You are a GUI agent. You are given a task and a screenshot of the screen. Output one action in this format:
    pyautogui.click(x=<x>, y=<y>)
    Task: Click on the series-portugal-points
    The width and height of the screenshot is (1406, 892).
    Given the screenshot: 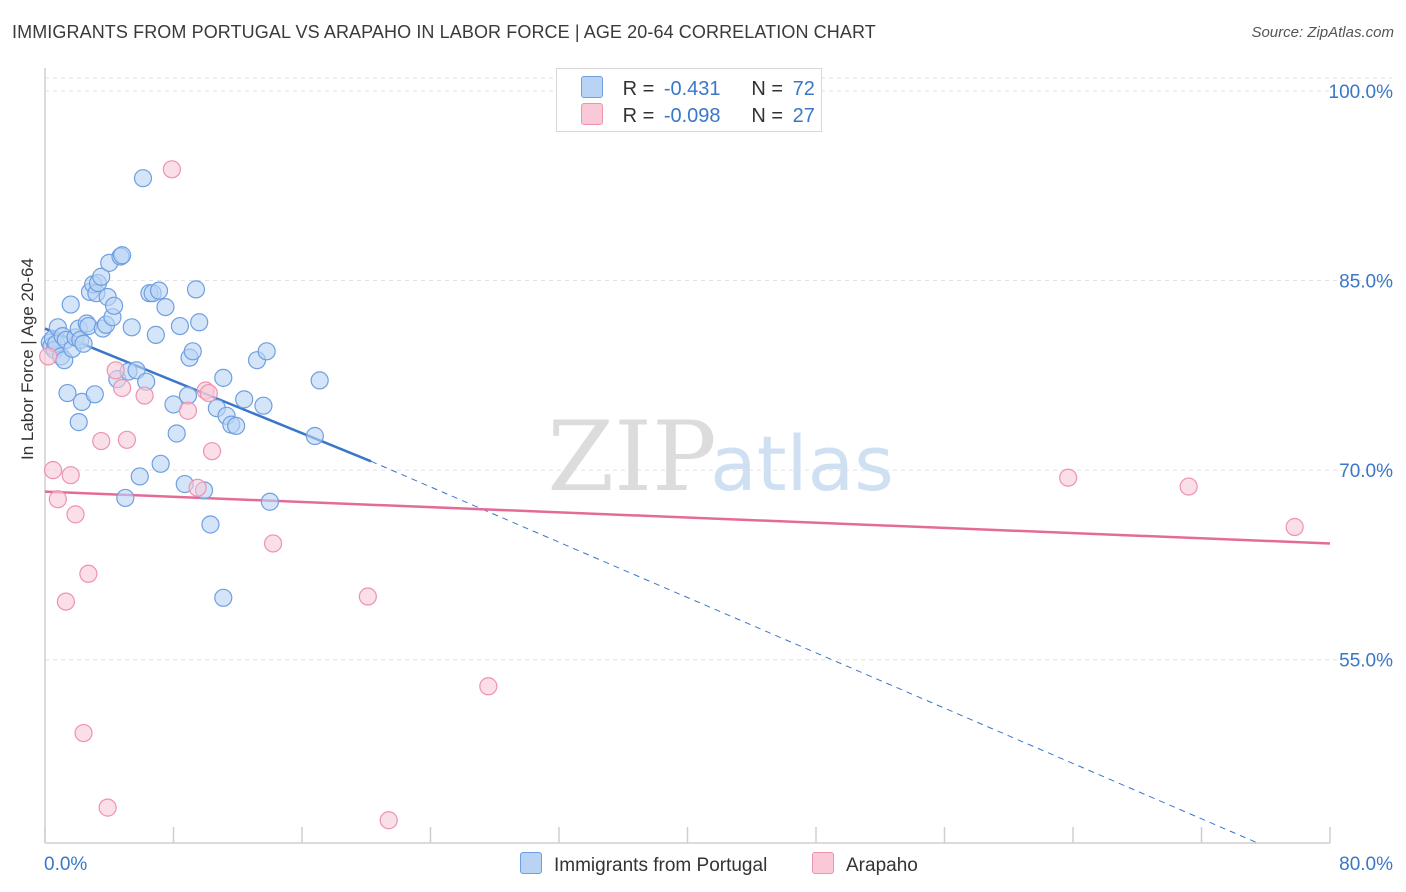 What is the action you would take?
    pyautogui.click(x=184, y=388)
    